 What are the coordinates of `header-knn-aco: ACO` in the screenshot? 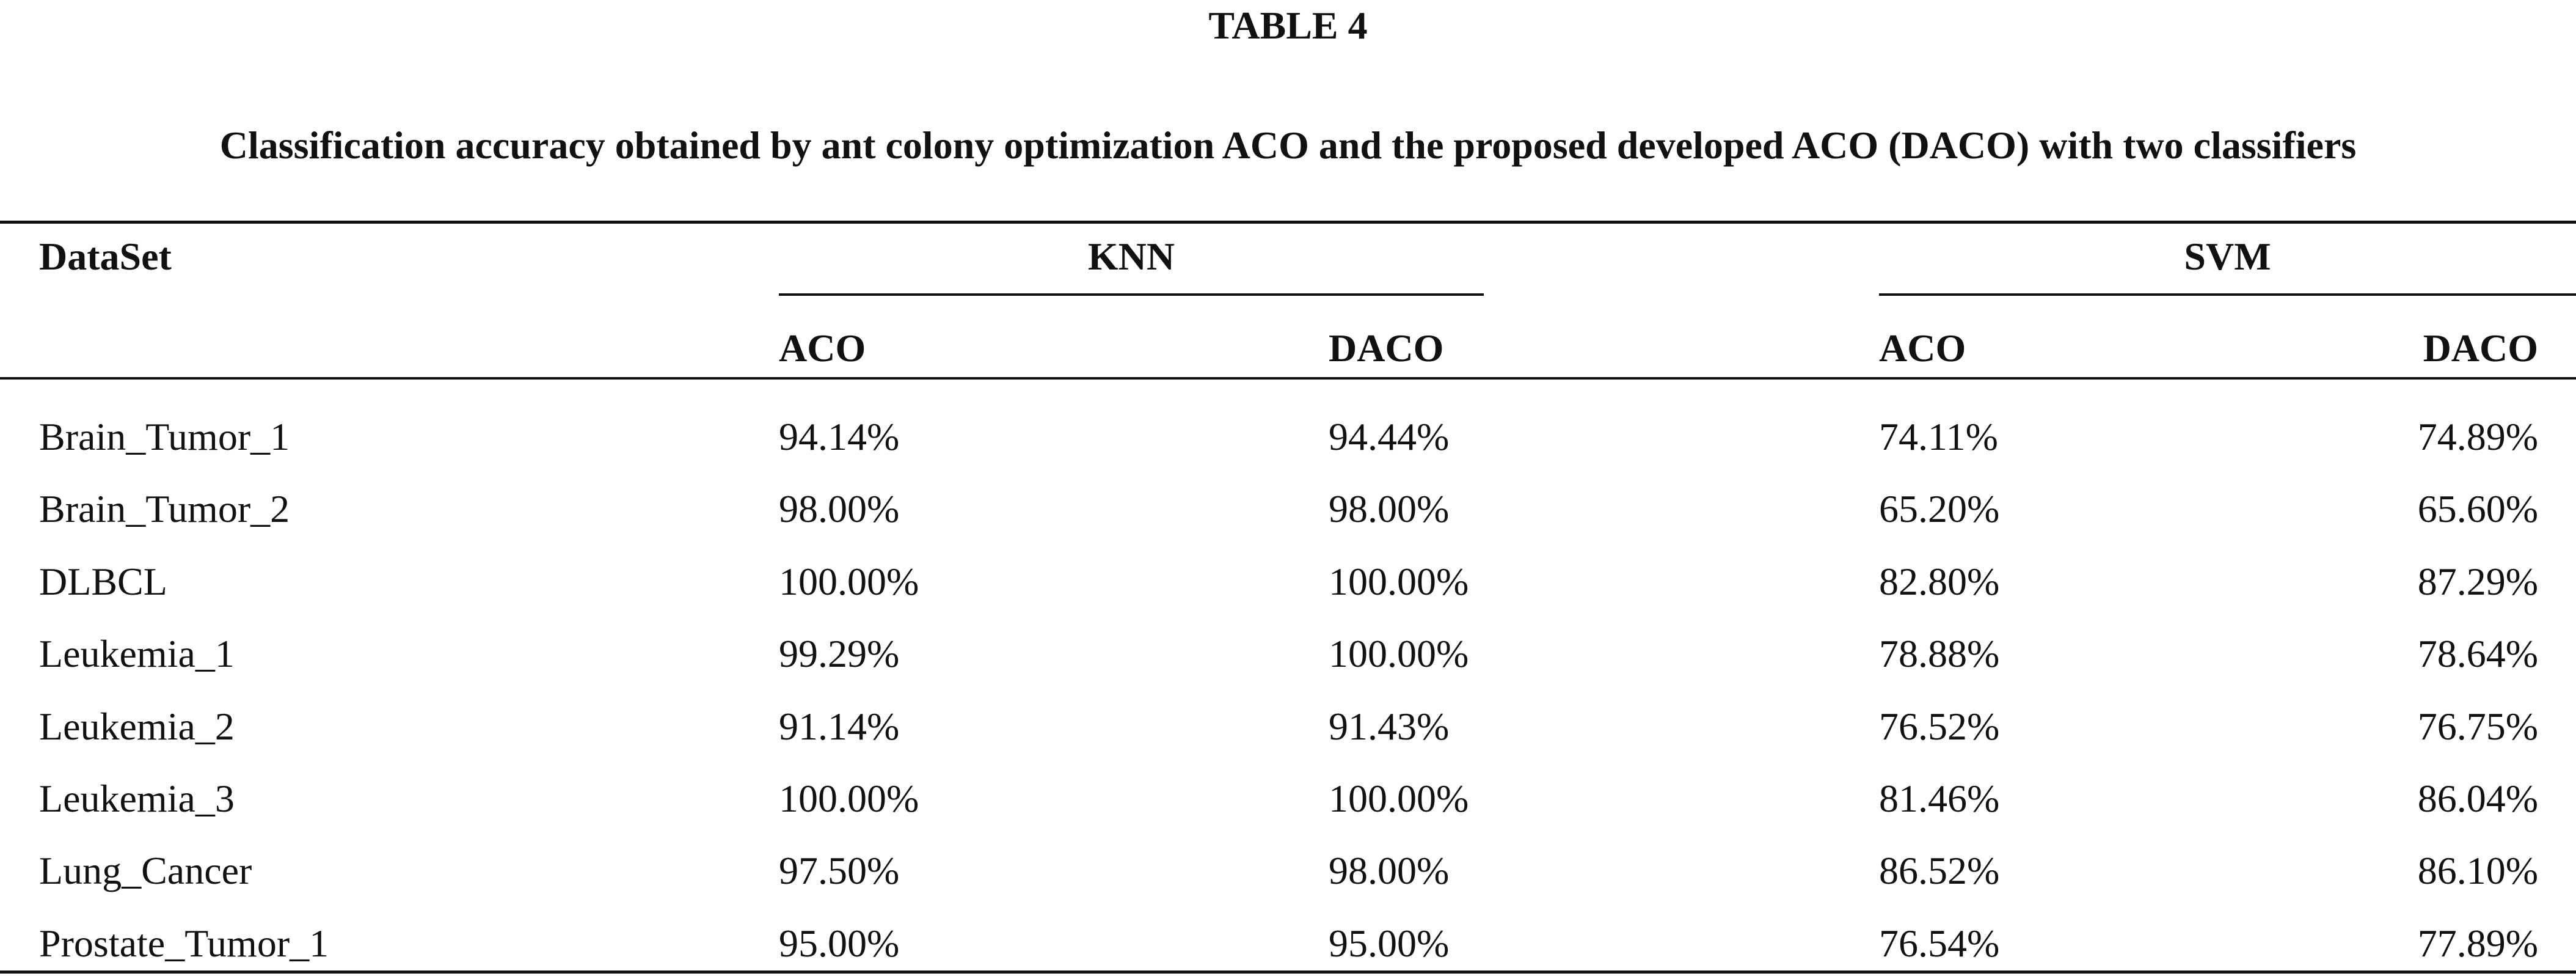 It's located at (823, 348).